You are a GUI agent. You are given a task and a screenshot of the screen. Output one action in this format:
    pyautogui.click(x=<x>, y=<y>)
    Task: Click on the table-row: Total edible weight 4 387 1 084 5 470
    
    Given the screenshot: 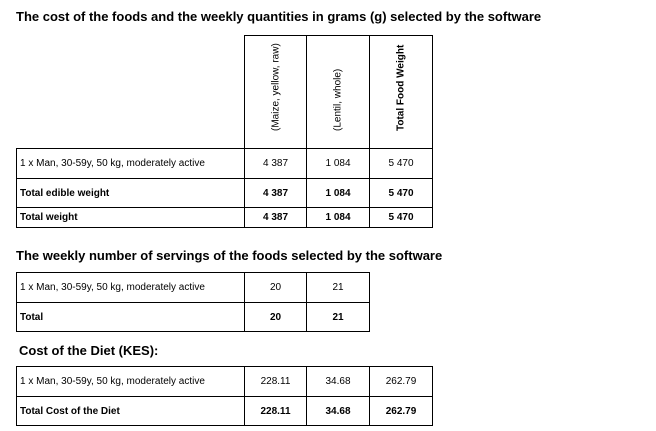 What is the action you would take?
    pyautogui.click(x=224, y=193)
    